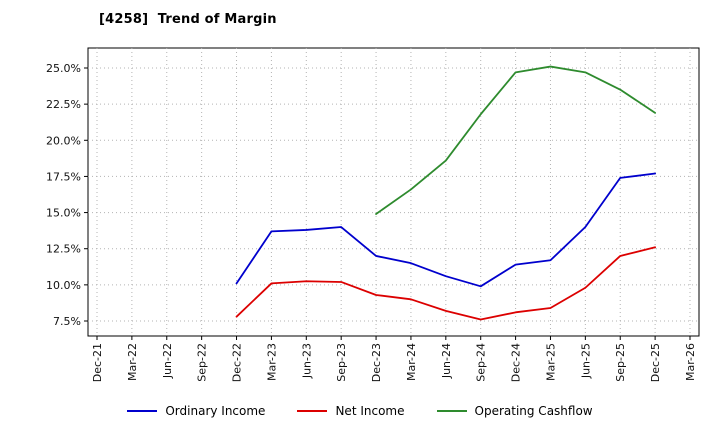  I want to click on net-income-line-swatch, so click(312, 411).